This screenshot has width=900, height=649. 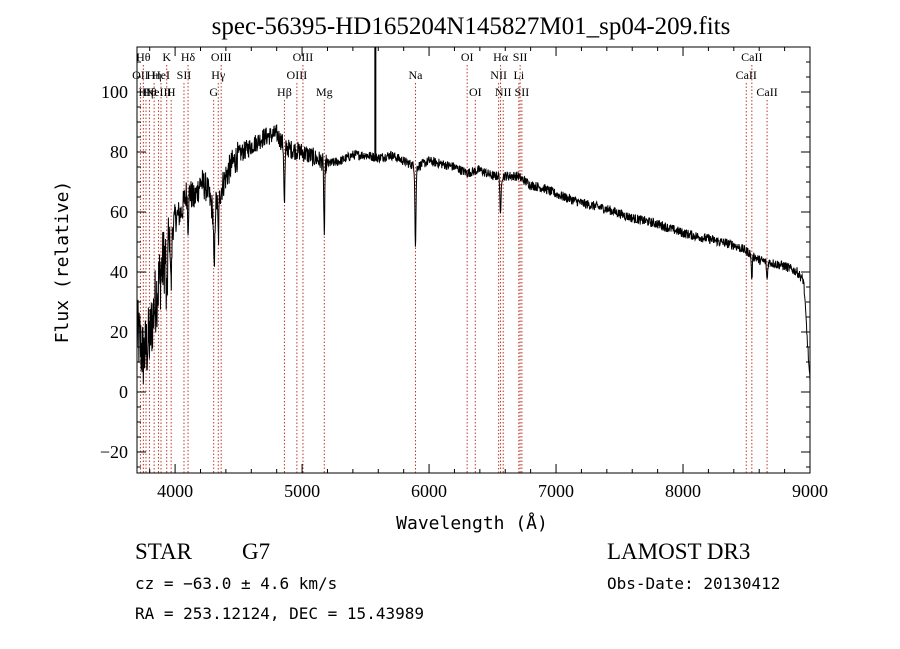 I want to click on x-tick-label: 5000, so click(x=302, y=491).